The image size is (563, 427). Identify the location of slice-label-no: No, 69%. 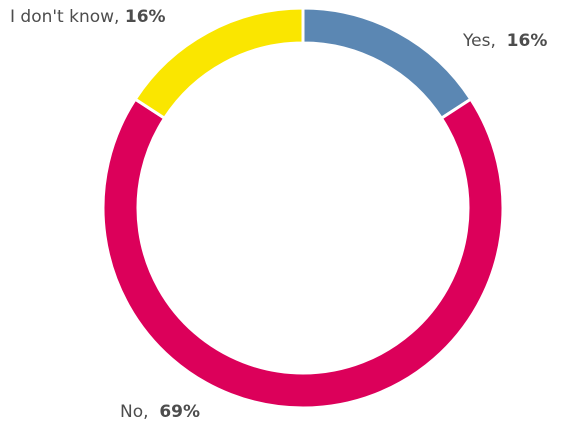
(160, 412).